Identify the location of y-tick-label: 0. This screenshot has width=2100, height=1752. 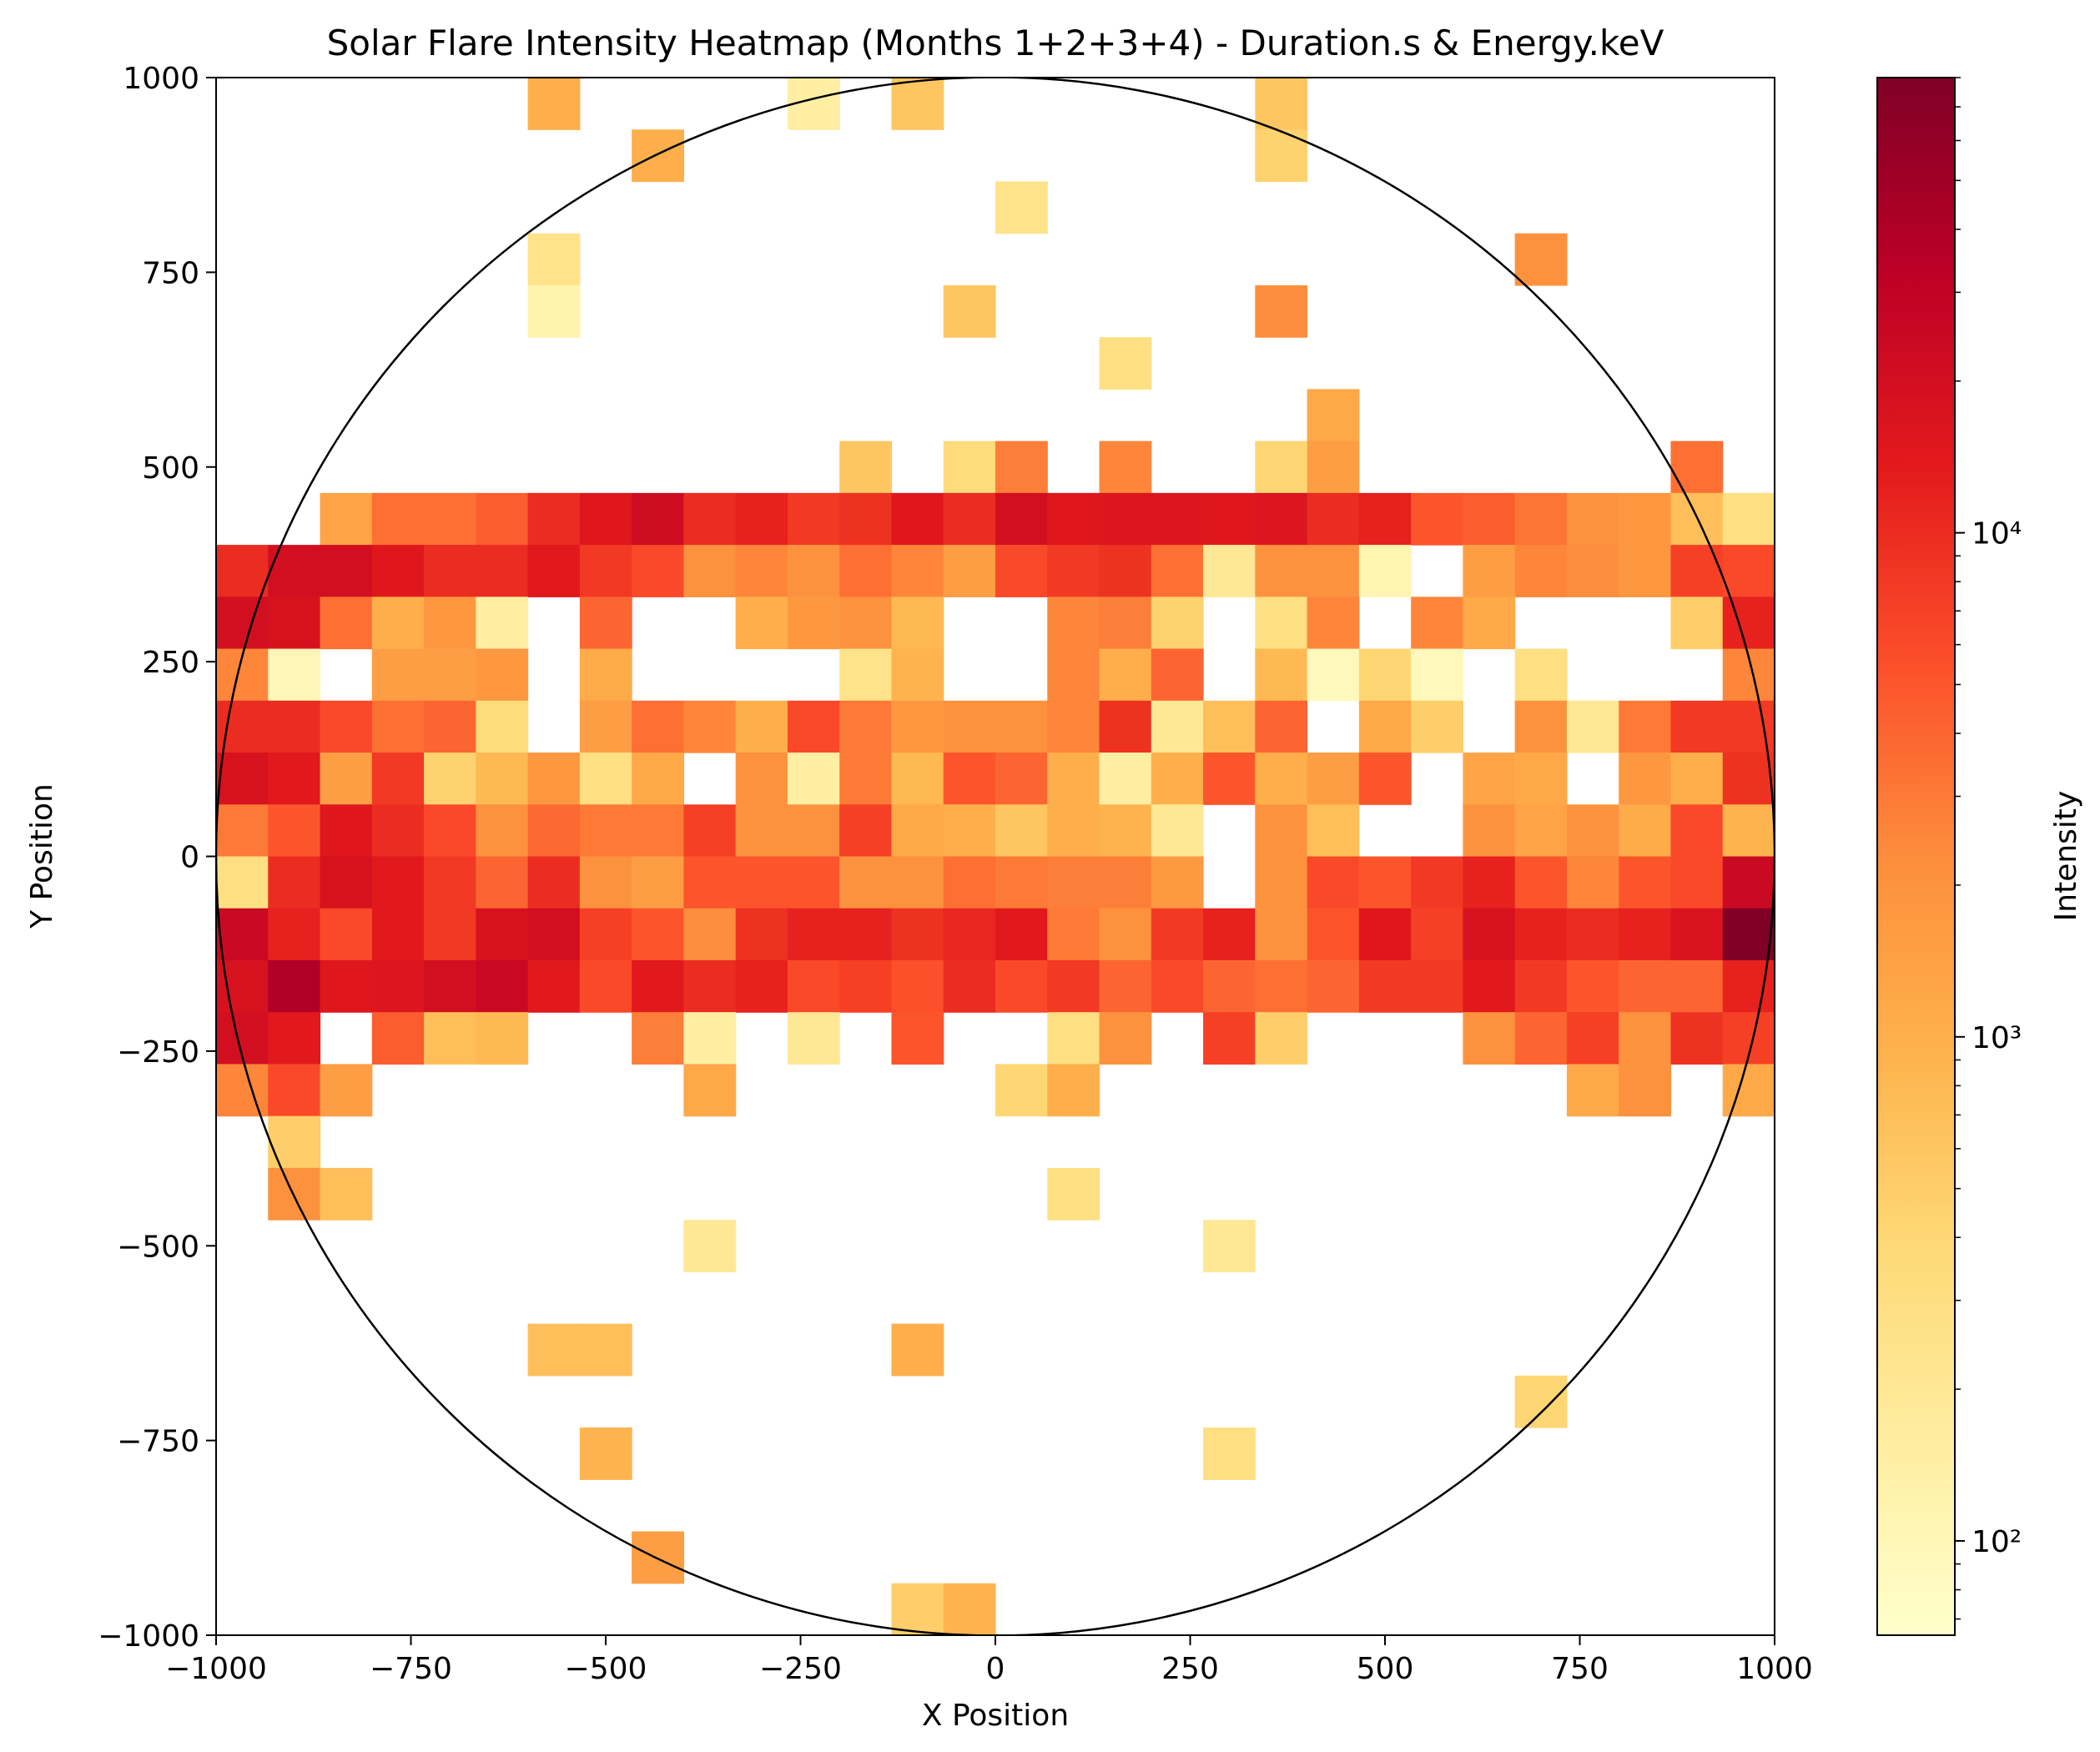
(189, 858).